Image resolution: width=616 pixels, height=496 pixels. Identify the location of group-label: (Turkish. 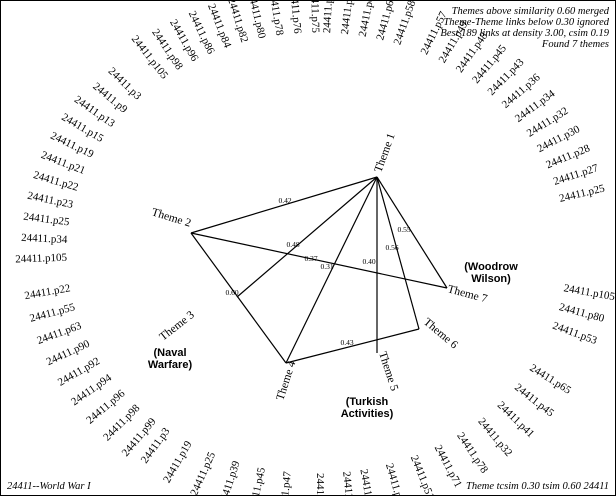
(367, 402).